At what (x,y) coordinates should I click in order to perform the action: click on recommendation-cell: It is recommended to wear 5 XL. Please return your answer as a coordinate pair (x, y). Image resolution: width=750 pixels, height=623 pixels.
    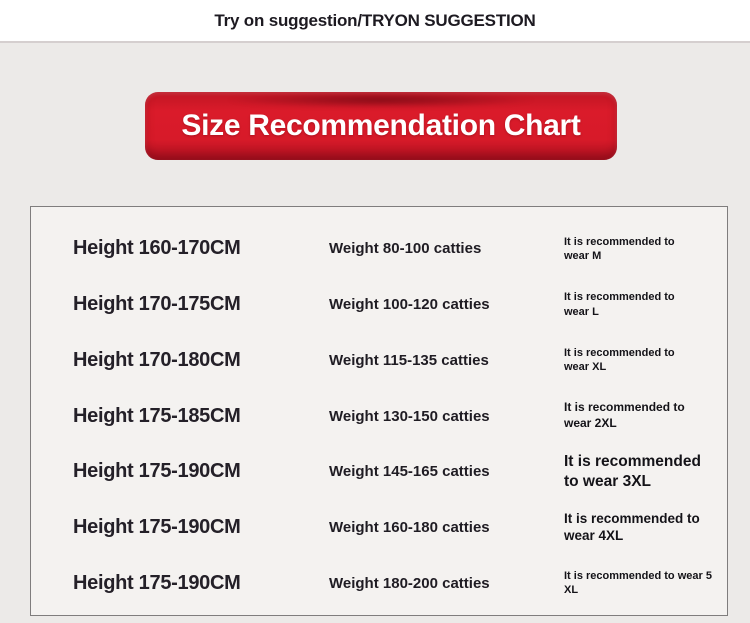
    Looking at the image, I should click on (638, 583).